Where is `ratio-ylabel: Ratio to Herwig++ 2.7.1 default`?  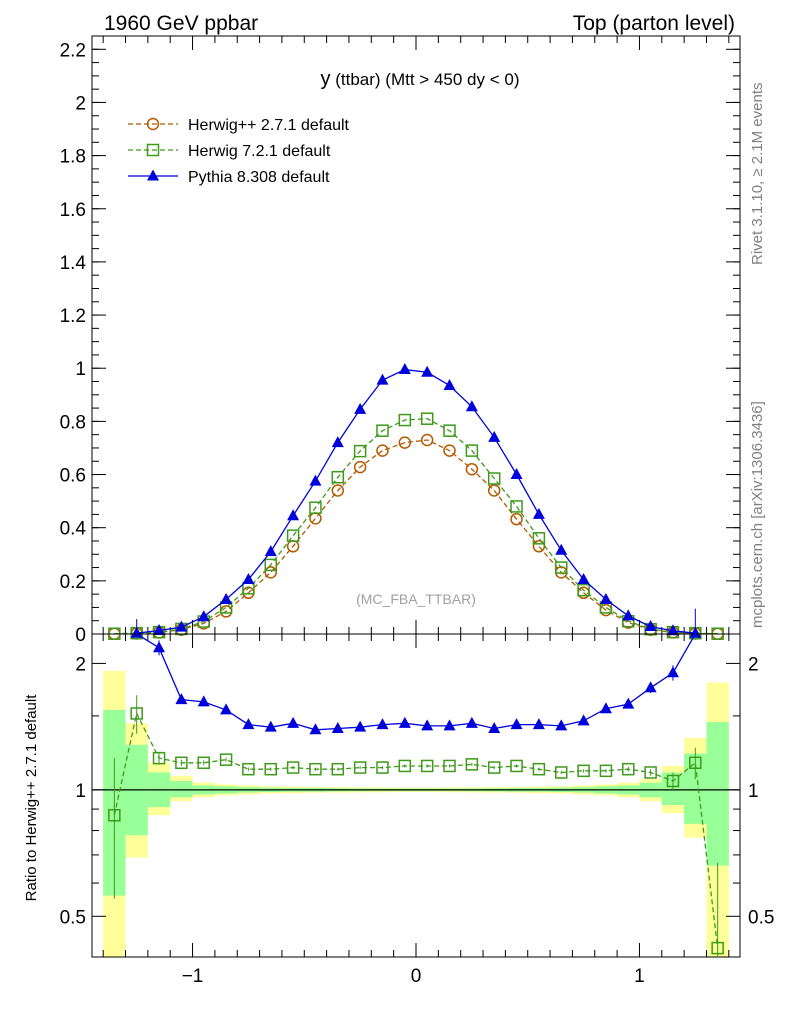 ratio-ylabel: Ratio to Herwig++ 2.7.1 default is located at coordinates (31, 798).